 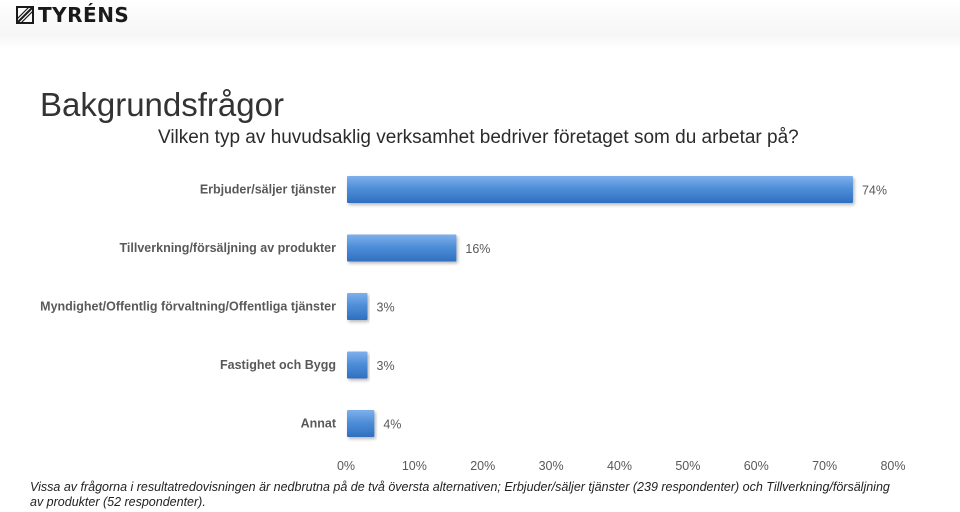 What do you see at coordinates (756, 466) in the screenshot?
I see `x-tick-label: 60%` at bounding box center [756, 466].